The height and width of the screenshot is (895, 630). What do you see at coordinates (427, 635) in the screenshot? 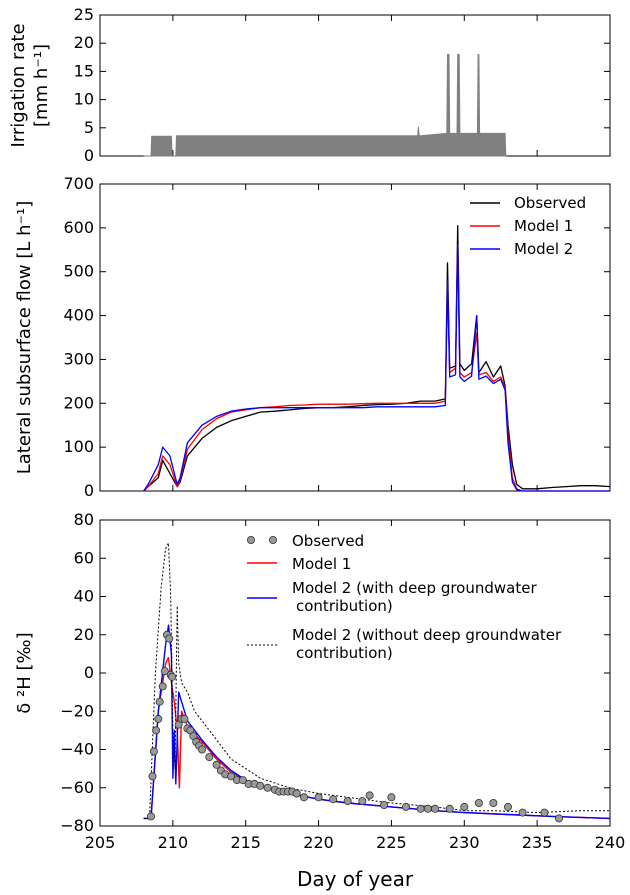
I see `legend-line: Model 2 (without deep groundwater` at bounding box center [427, 635].